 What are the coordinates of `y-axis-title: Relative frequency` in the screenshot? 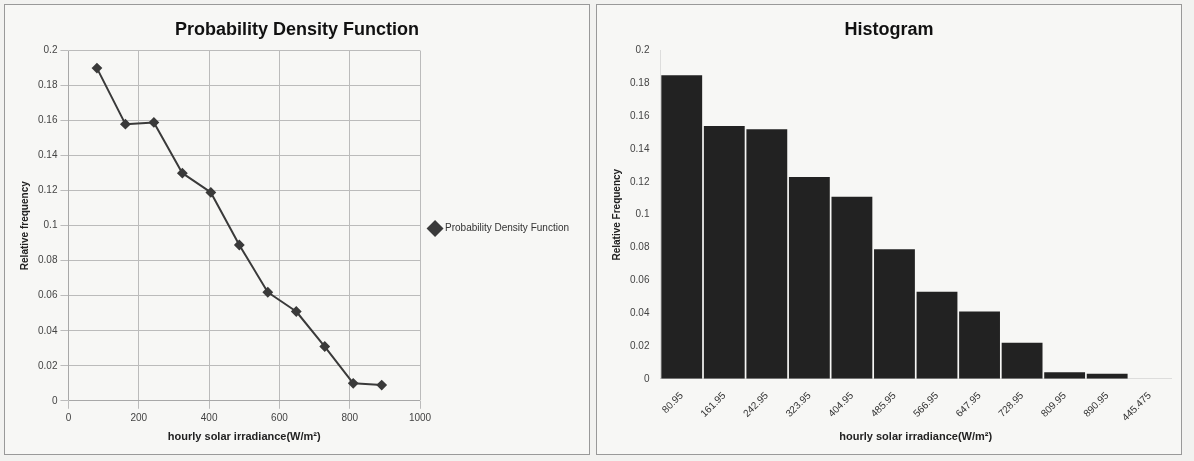 It's located at (24, 225).